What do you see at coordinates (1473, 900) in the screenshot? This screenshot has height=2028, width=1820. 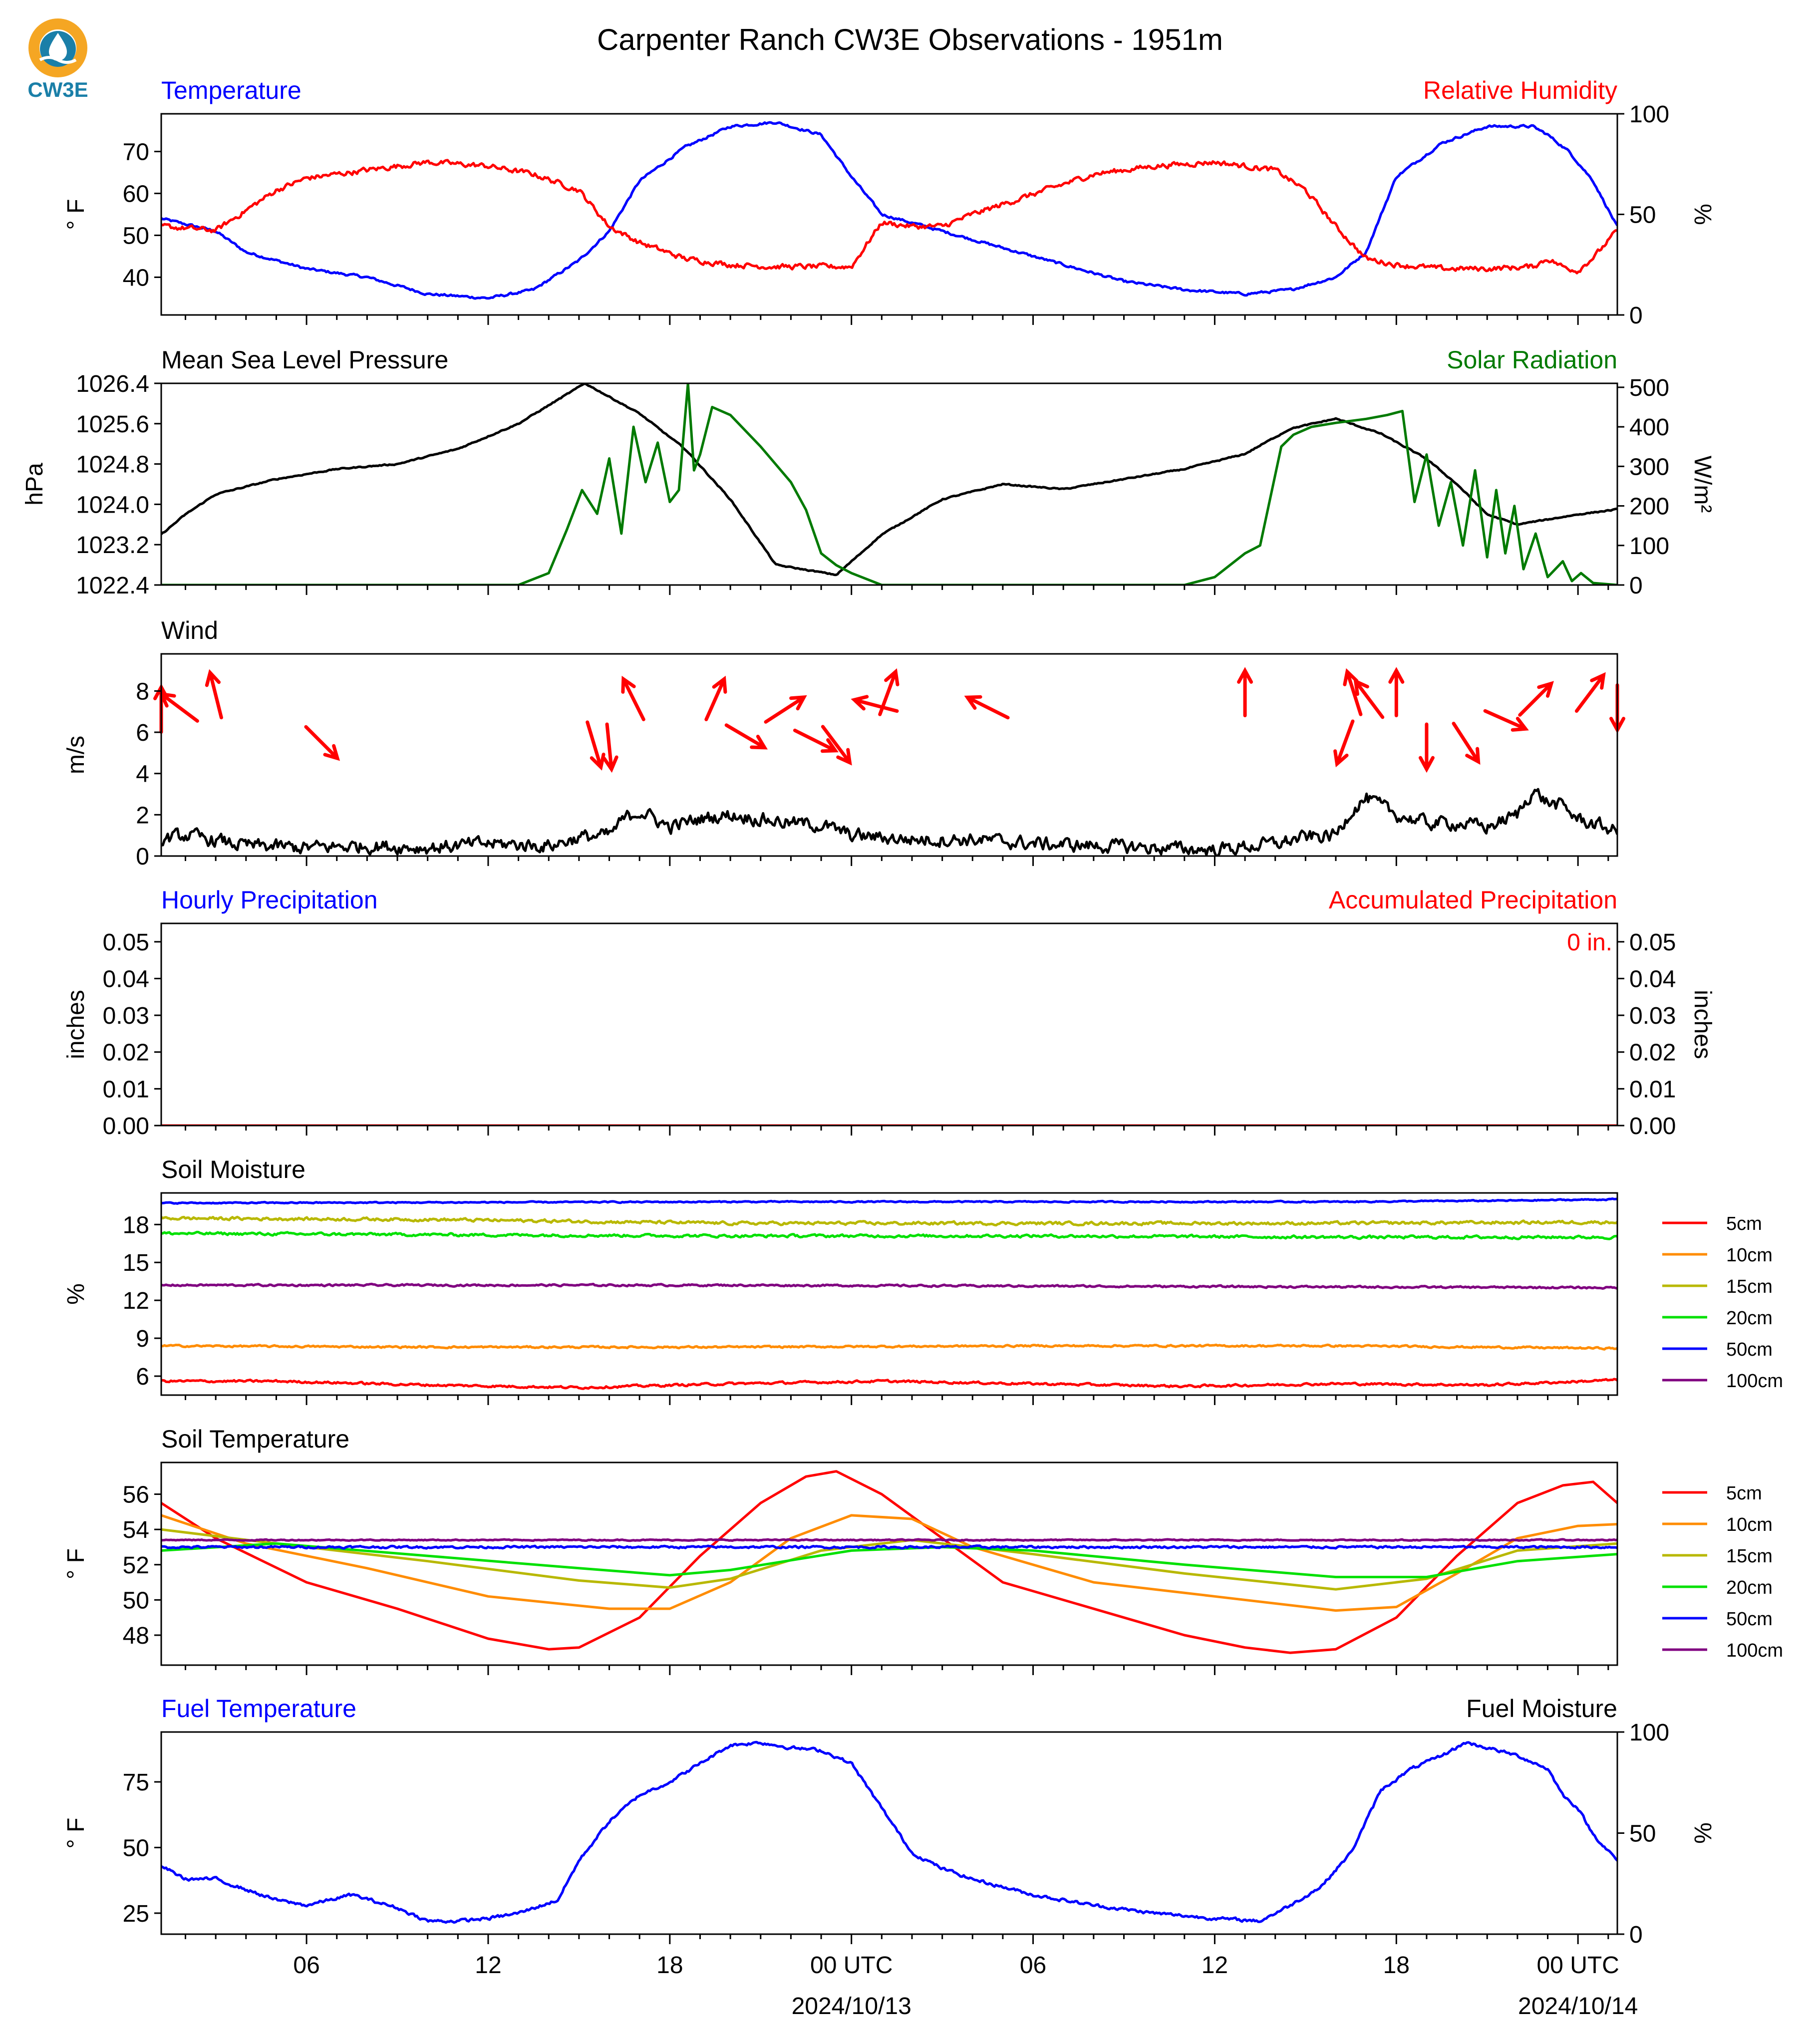 I see `panel-title-right: Accumulated Precipitation` at bounding box center [1473, 900].